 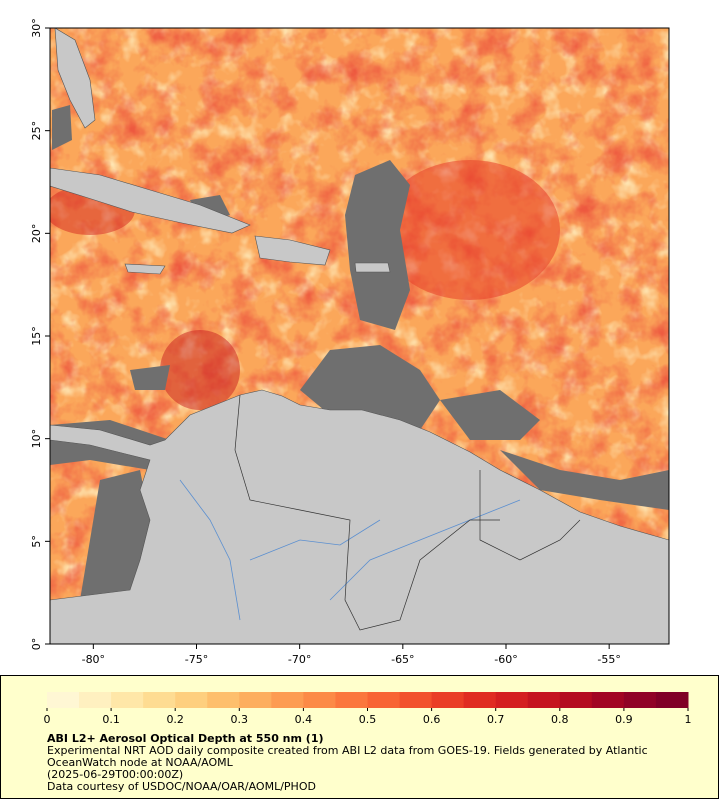 I want to click on y-tick-label: 25°, so click(x=36, y=131).